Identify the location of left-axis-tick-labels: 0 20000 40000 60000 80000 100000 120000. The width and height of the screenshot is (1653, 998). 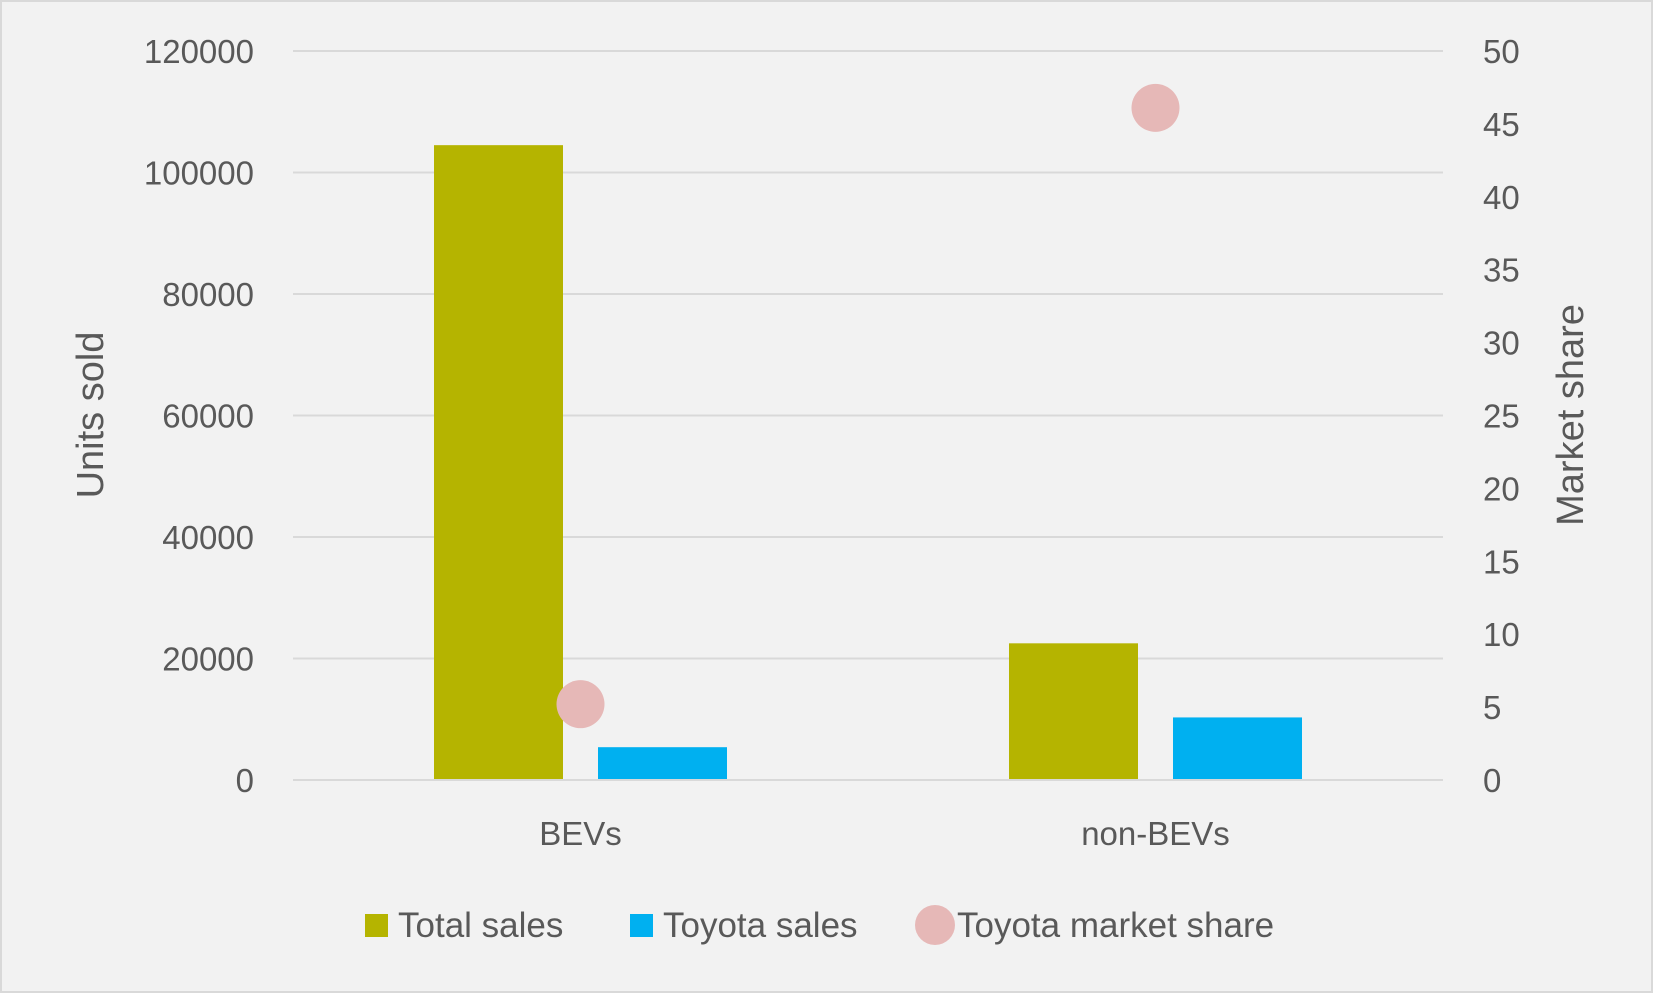
(199, 416).